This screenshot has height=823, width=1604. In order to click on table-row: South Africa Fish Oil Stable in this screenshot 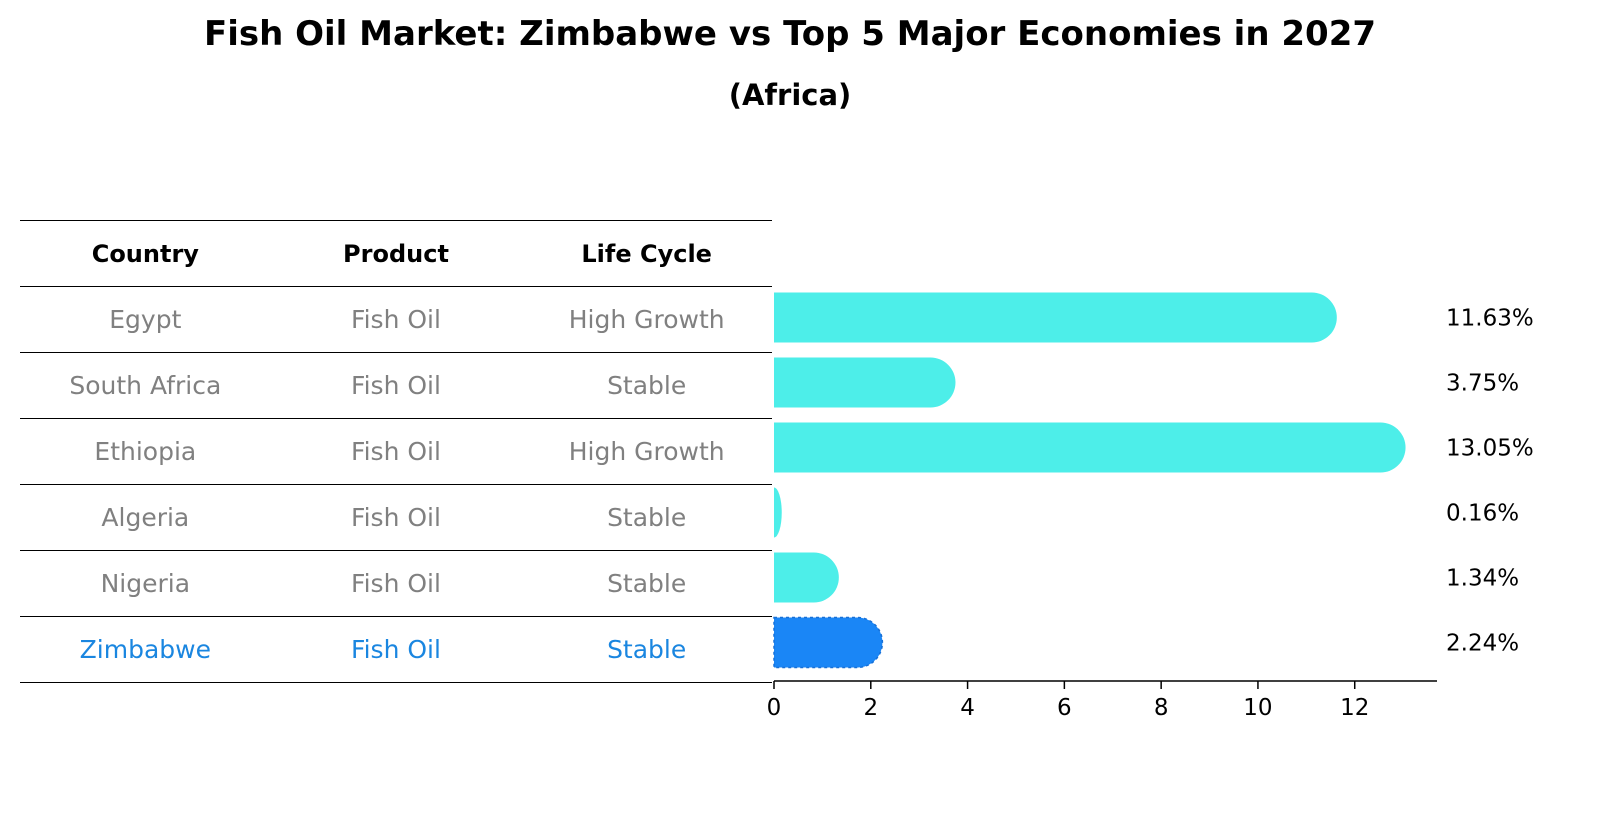, I will do `click(396, 385)`.